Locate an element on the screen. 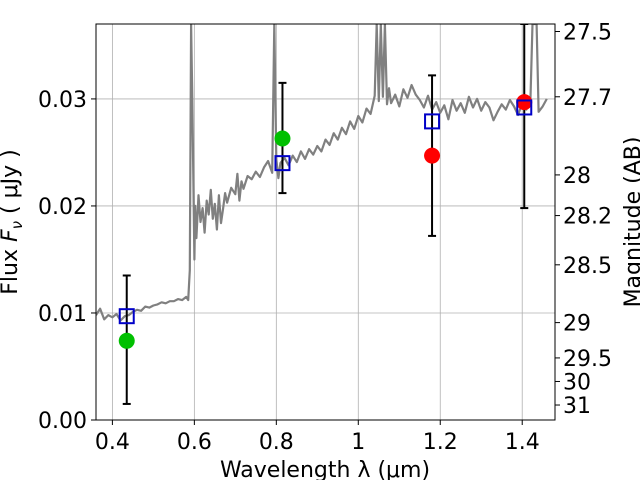 The width and height of the screenshot is (640, 480). y-tick-label: 0.02 is located at coordinates (62, 207).